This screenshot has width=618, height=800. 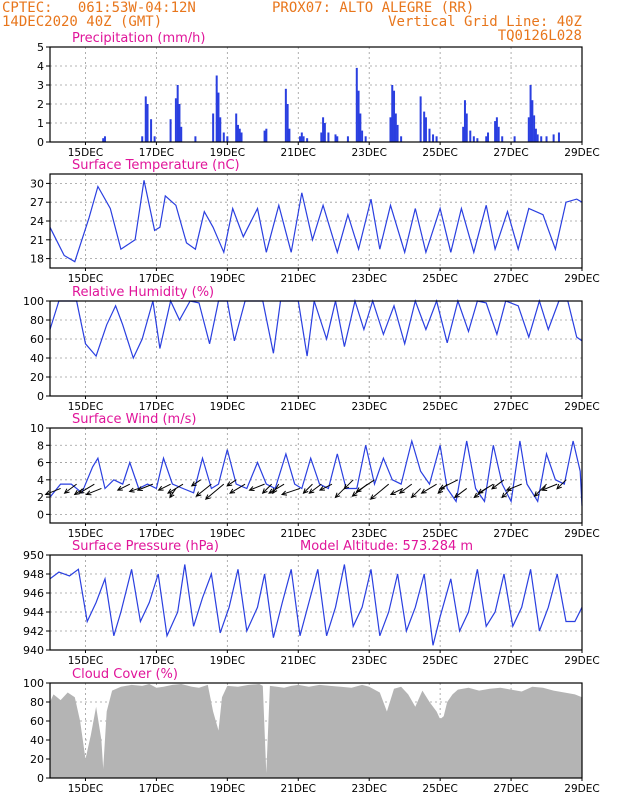 I want to click on temp-frame, so click(x=316, y=221).